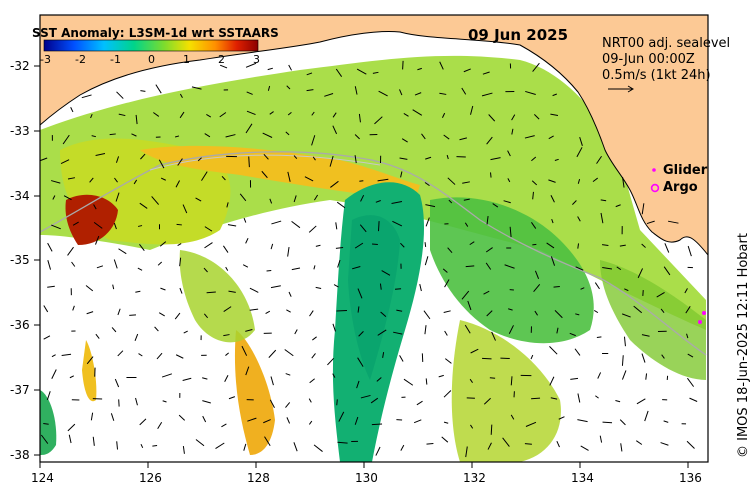  I want to click on lon-tick-label: 130, so click(366, 478).